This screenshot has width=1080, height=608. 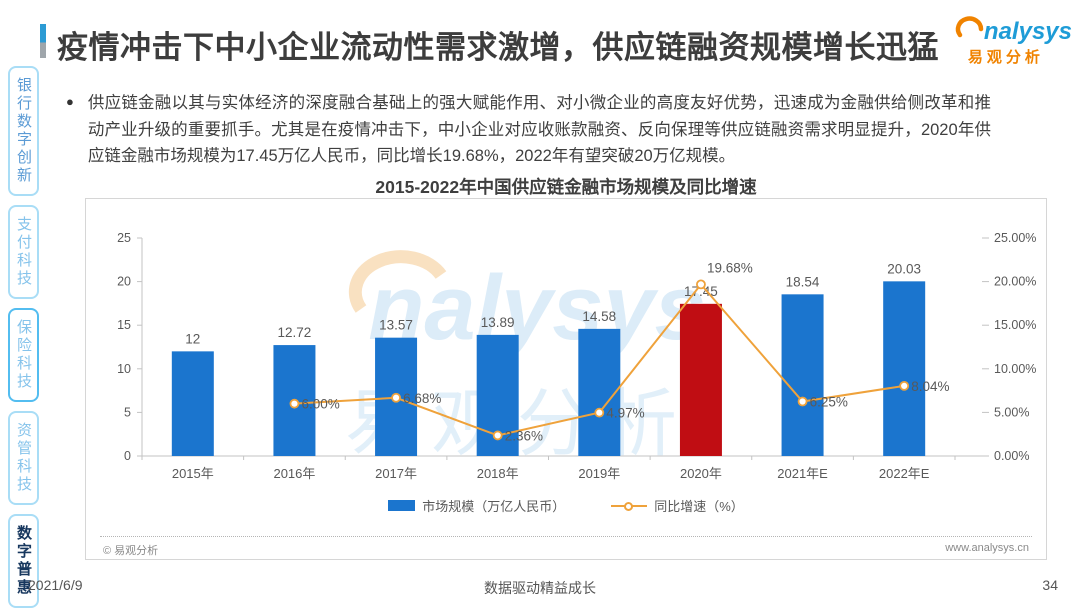 I want to click on left-axis-tick-label: 10, so click(x=124, y=369).